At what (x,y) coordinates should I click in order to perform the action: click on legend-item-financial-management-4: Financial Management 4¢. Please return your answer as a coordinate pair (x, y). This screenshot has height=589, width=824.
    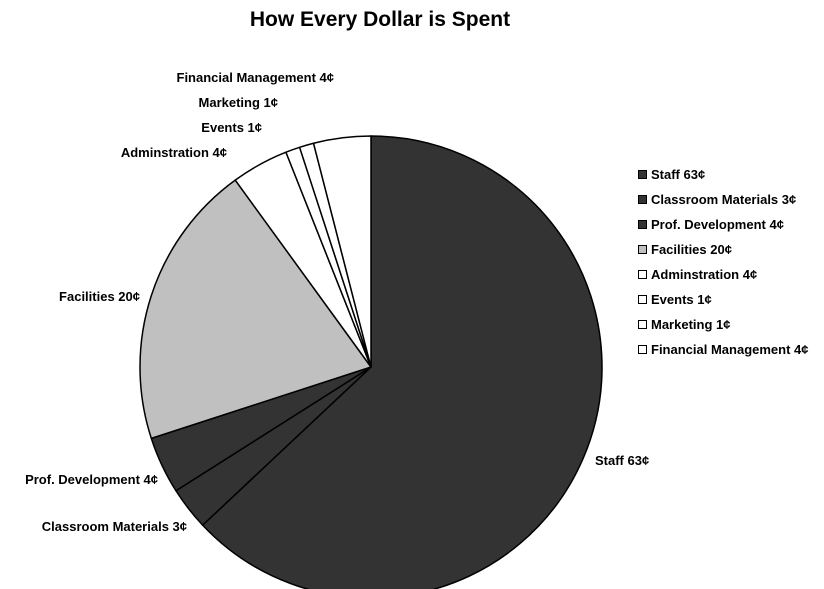
    Looking at the image, I should click on (723, 349).